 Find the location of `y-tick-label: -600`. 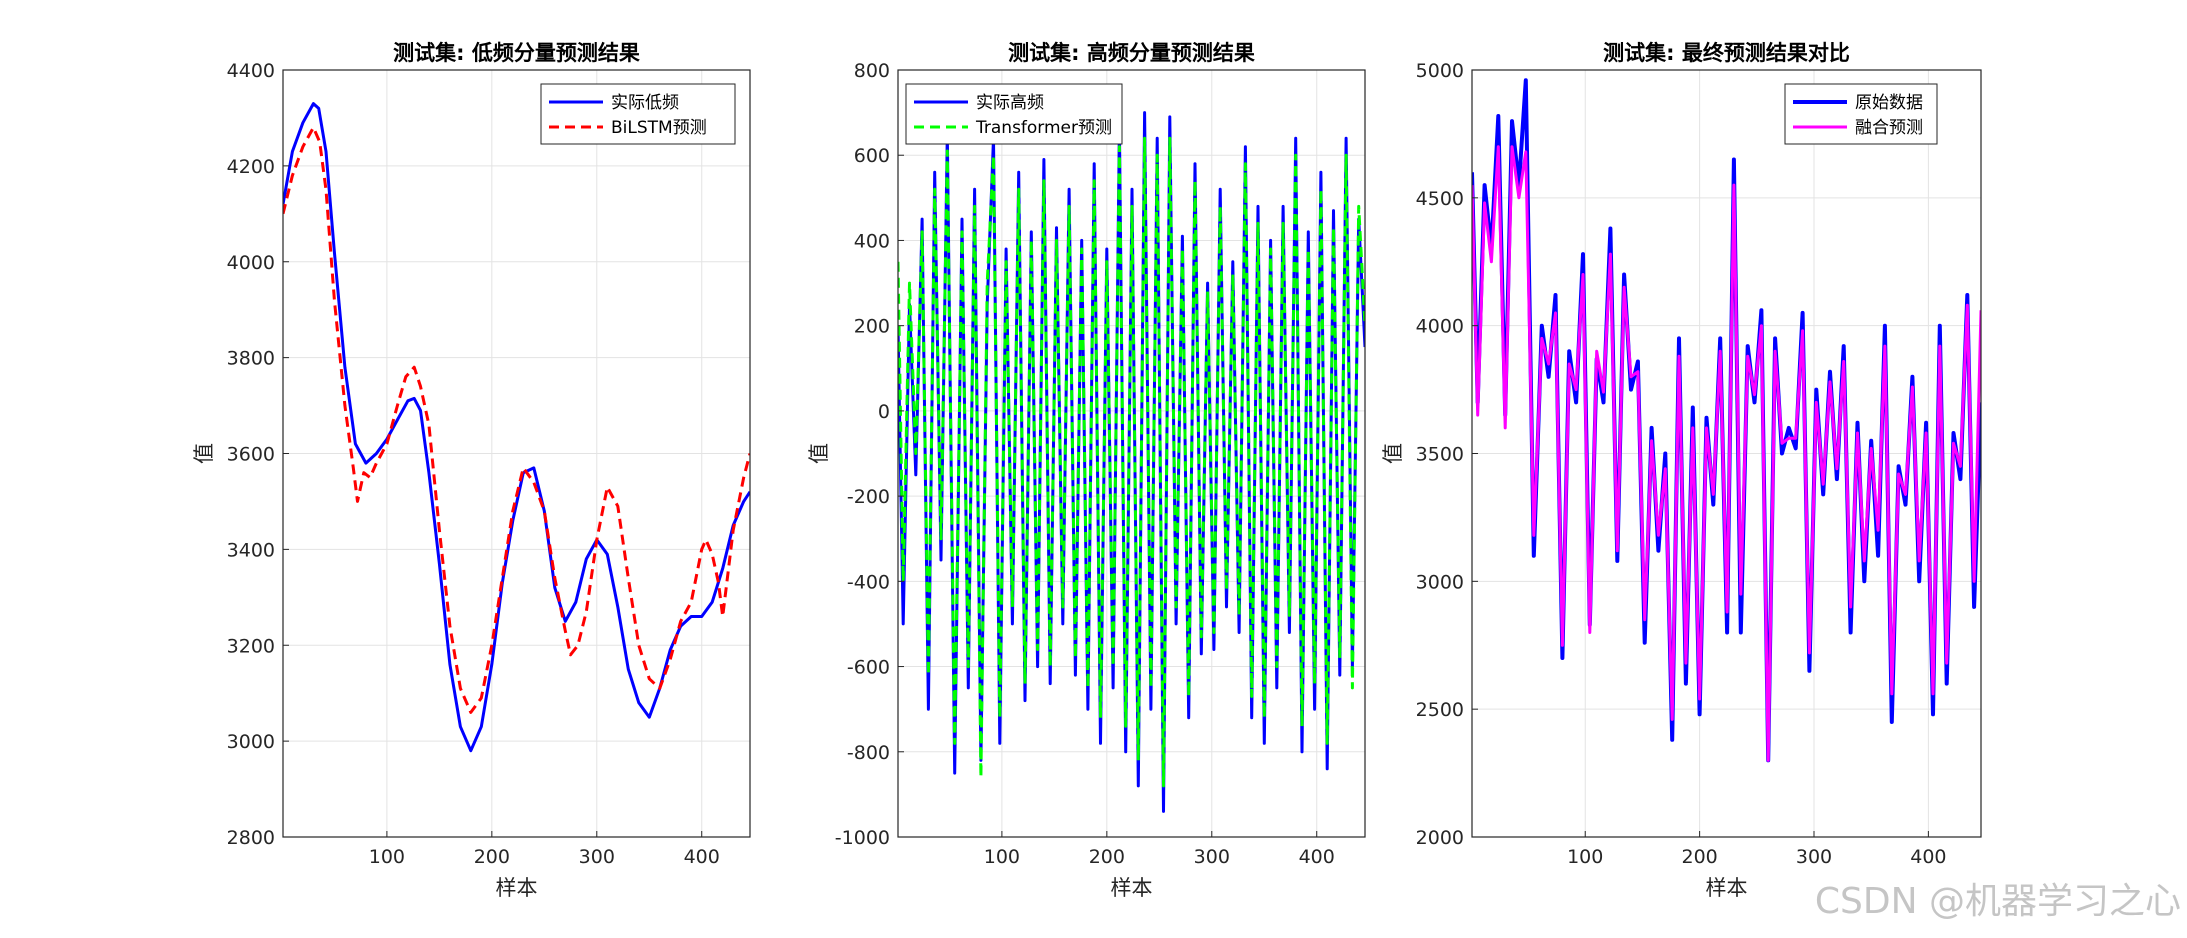

y-tick-label: -600 is located at coordinates (868, 668).